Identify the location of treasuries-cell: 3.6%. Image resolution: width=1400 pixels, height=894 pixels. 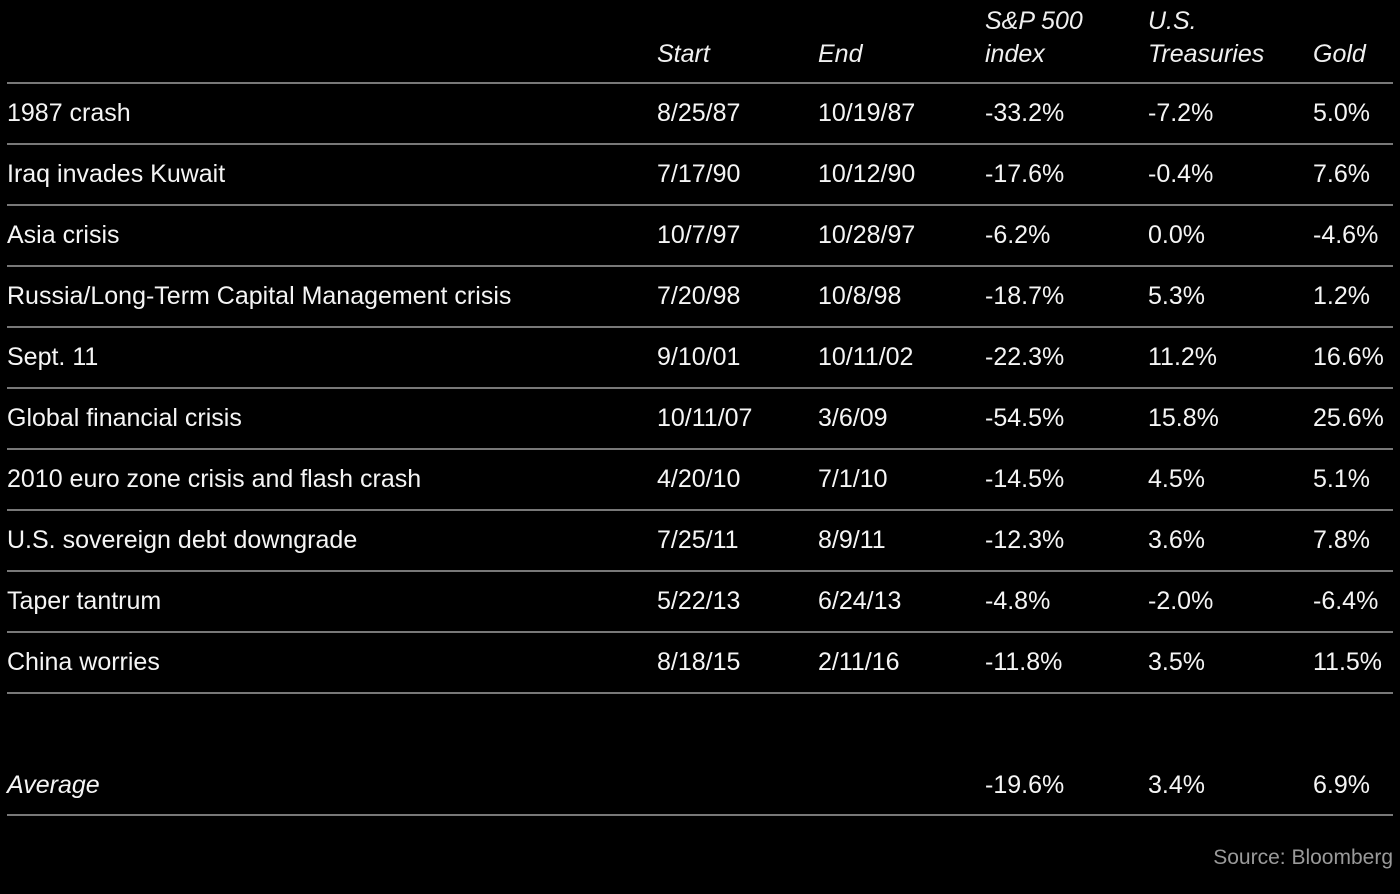
(1176, 540).